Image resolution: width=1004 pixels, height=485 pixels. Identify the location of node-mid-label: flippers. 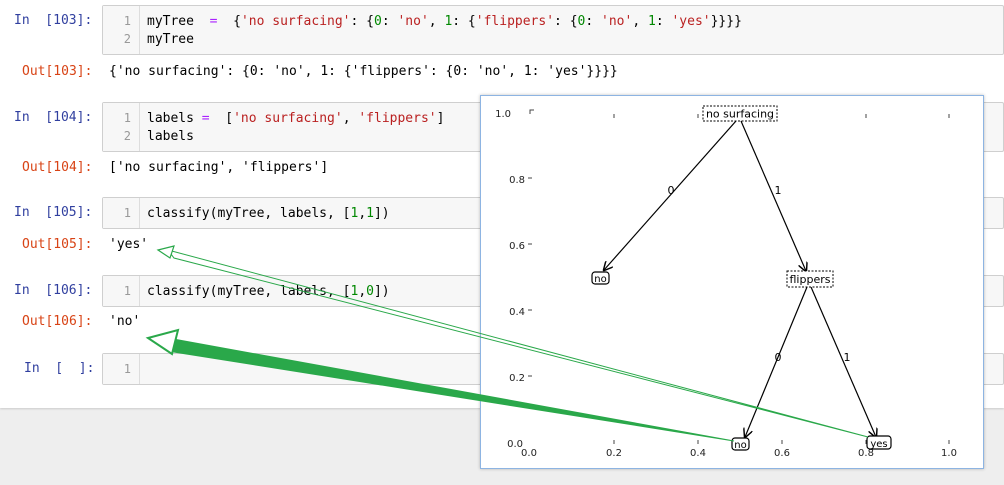
(810, 279).